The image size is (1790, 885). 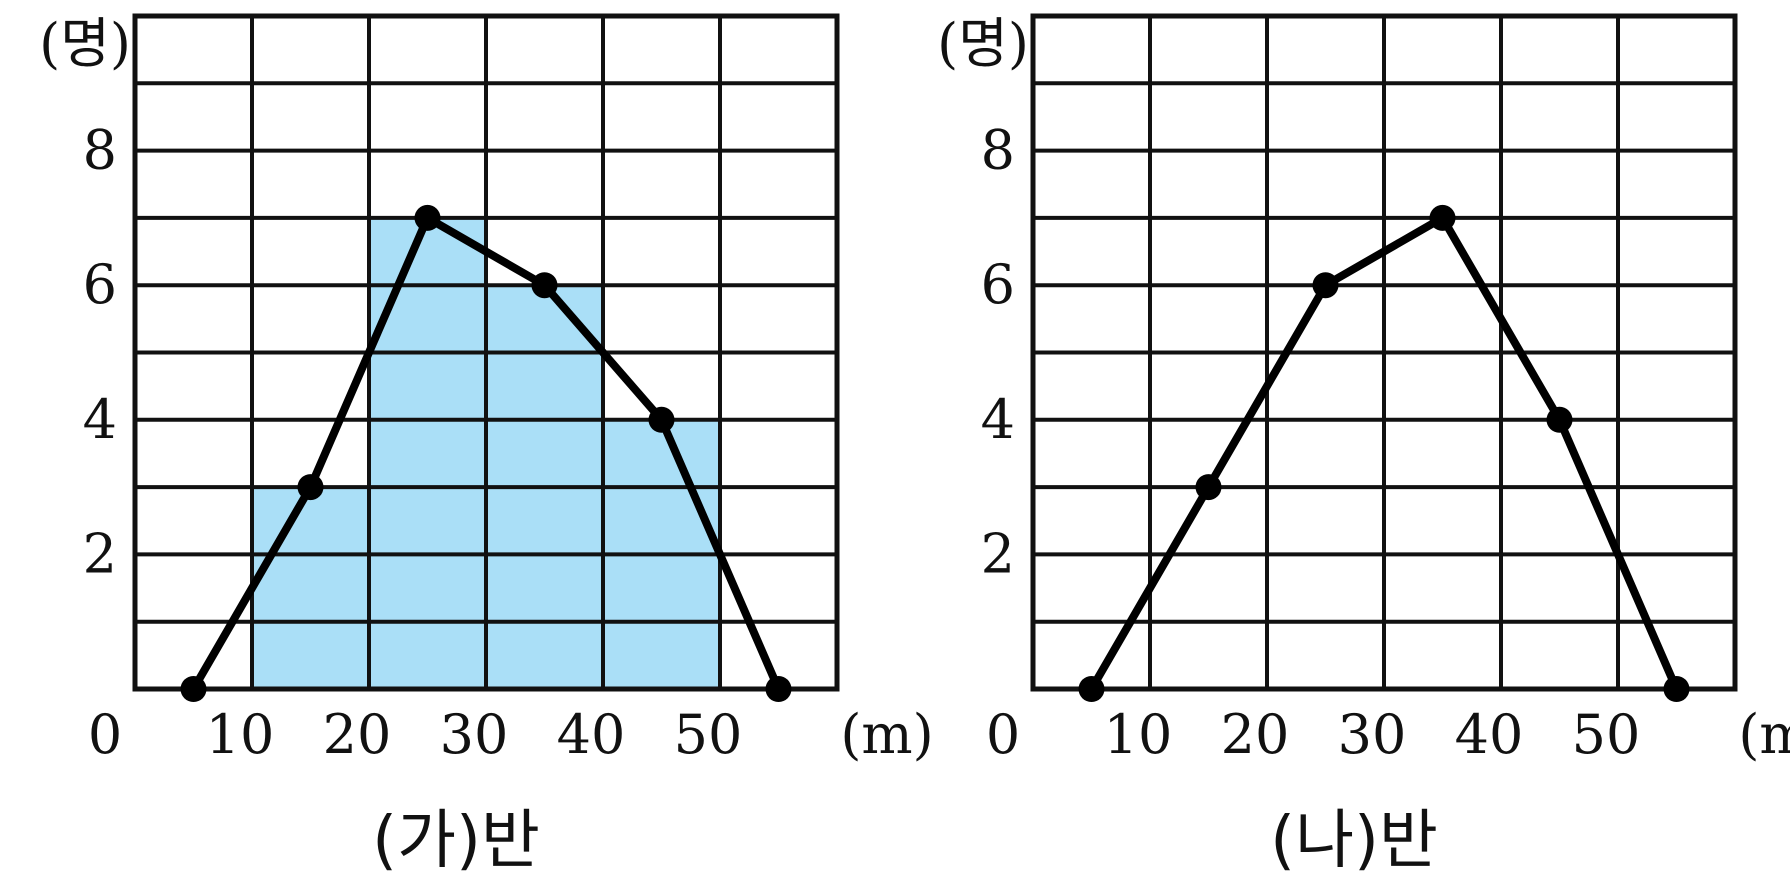 I want to click on chart-caption: (나)반, so click(x=1354, y=841).